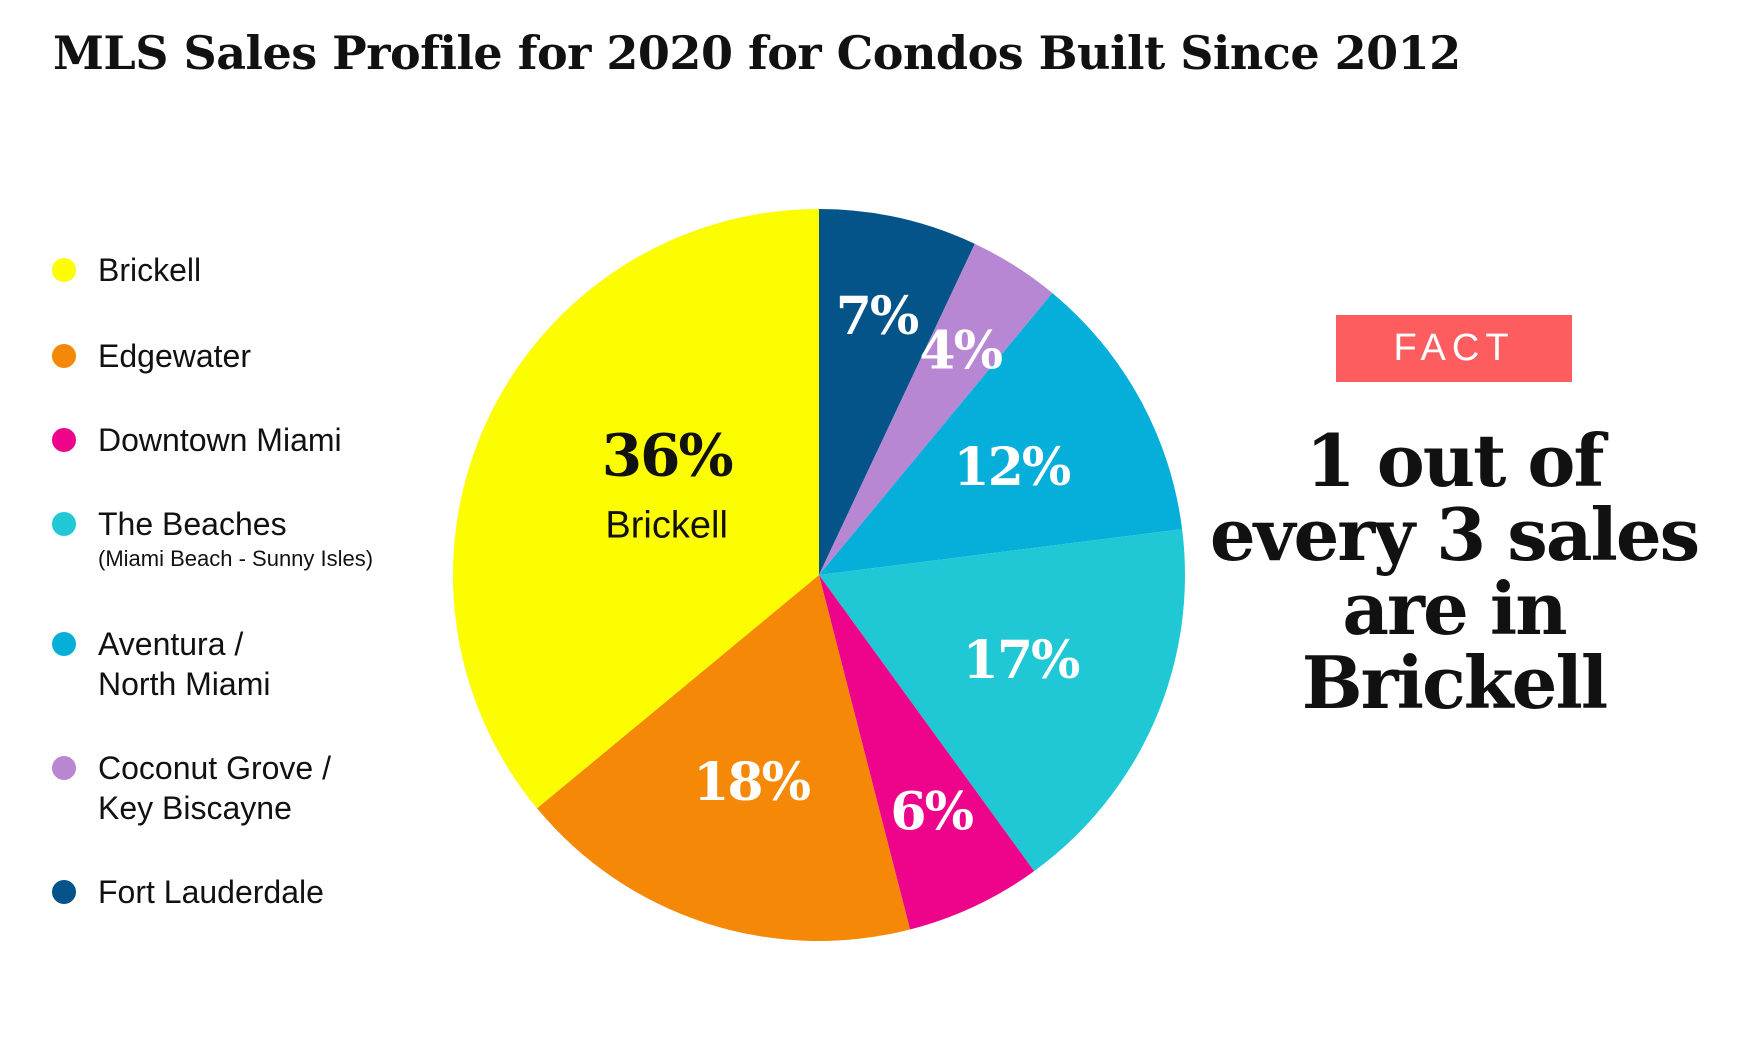 This screenshot has height=1048, width=1742. I want to click on legend-label: Edgewater, so click(174, 356).